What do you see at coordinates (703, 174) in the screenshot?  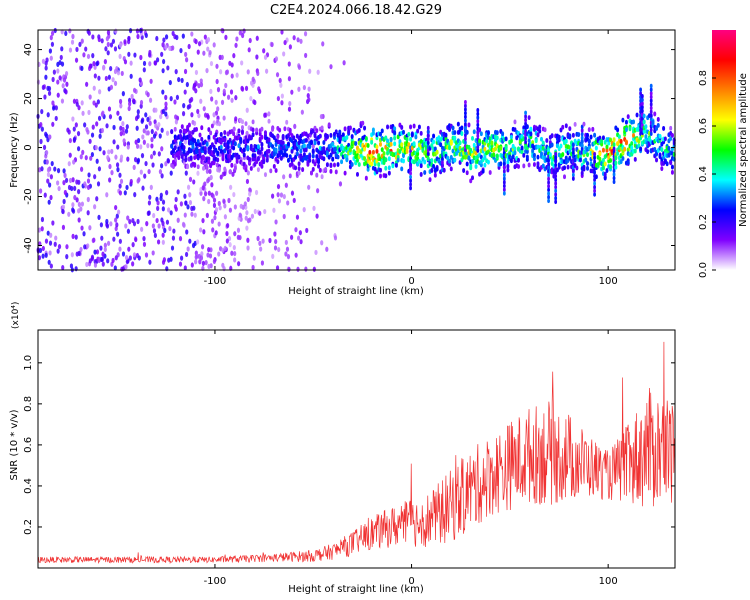 I see `colorbar-tick-label: 0.4` at bounding box center [703, 174].